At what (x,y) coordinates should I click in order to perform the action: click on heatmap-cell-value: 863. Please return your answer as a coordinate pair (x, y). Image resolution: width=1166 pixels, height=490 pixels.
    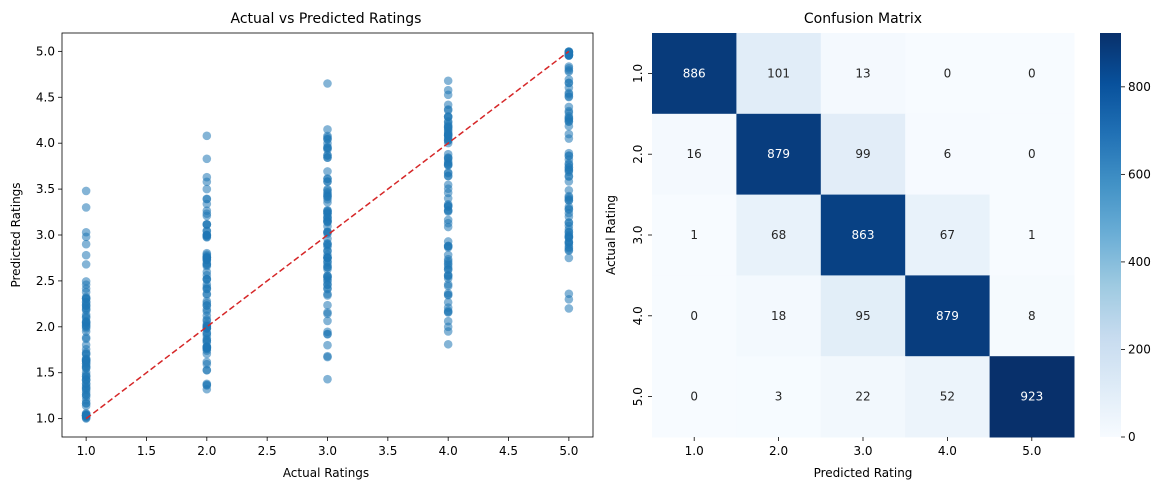
    Looking at the image, I should click on (863, 235).